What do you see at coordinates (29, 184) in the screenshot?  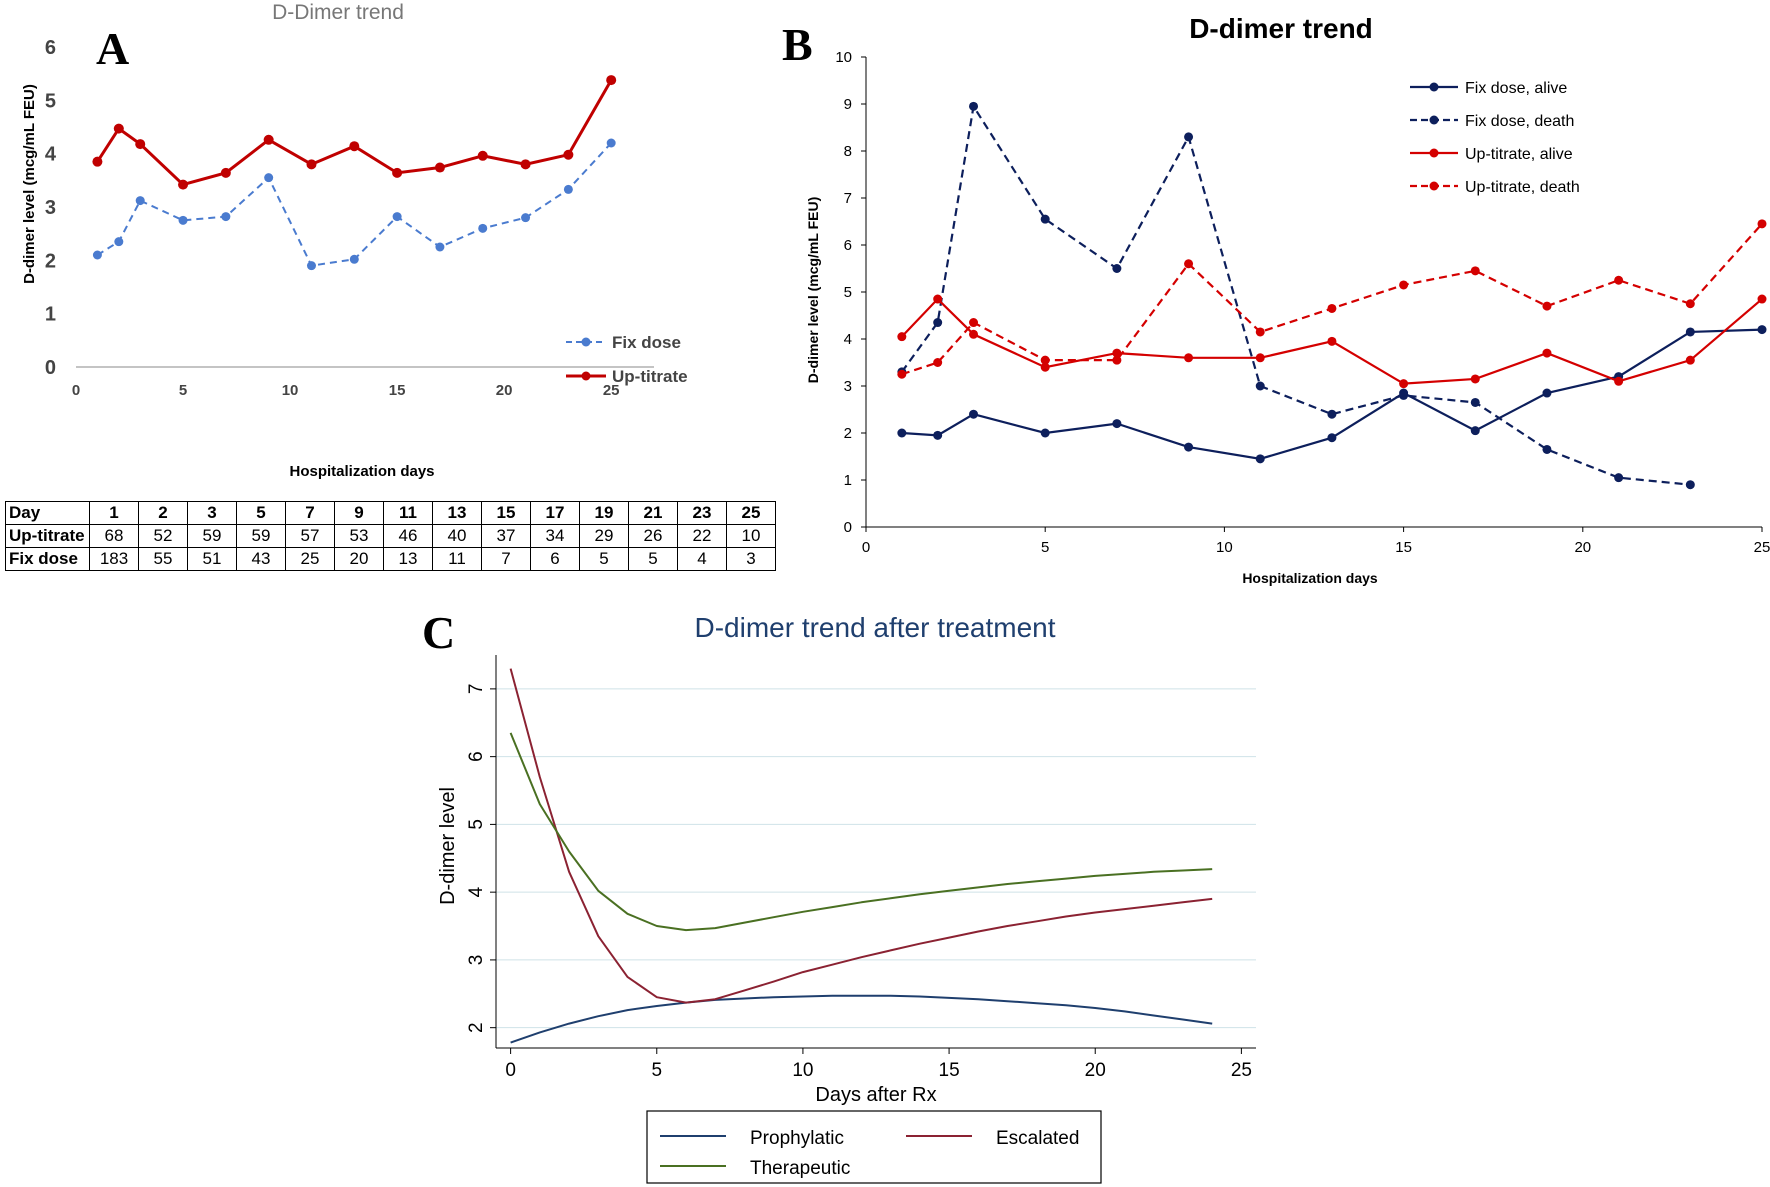 I see `panel-a-ylabel: D-dimer level (mcg/mL FEU)` at bounding box center [29, 184].